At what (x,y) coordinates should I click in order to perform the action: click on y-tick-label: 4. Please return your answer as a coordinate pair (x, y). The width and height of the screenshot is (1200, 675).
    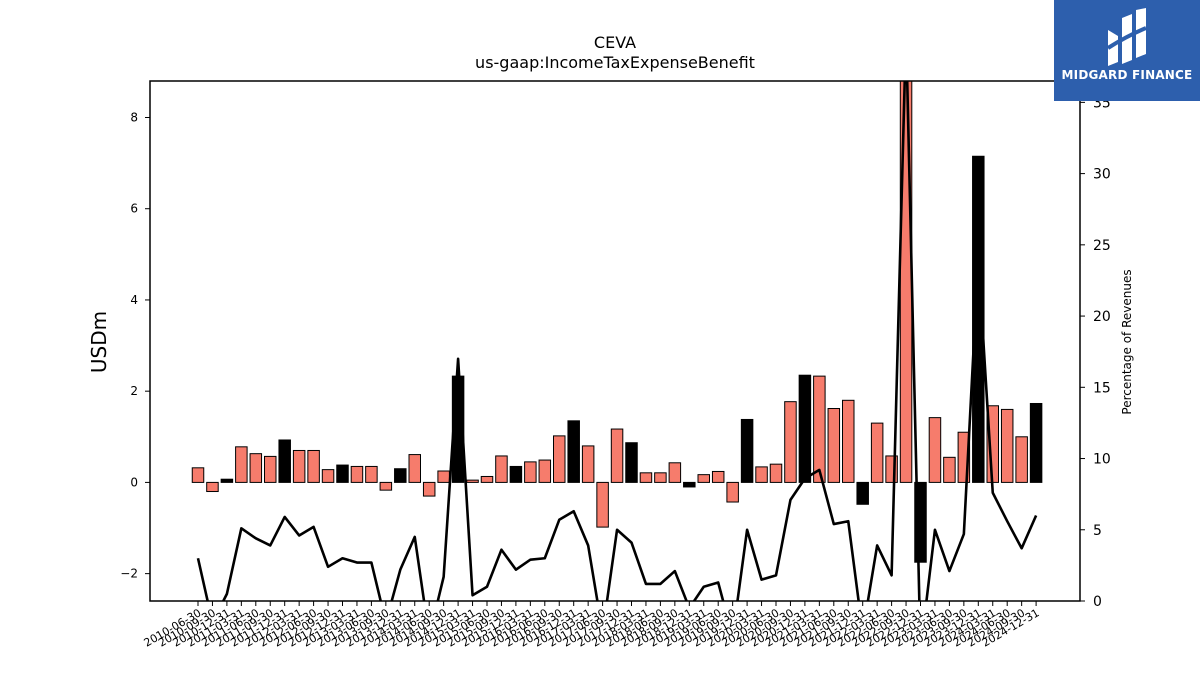
    Looking at the image, I should click on (134, 300).